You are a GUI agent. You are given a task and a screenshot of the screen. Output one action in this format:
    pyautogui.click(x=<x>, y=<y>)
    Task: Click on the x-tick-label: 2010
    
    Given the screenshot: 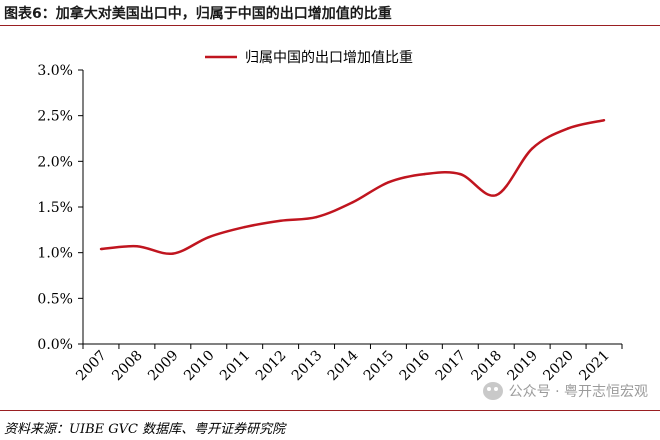 What is the action you would take?
    pyautogui.click(x=199, y=366)
    